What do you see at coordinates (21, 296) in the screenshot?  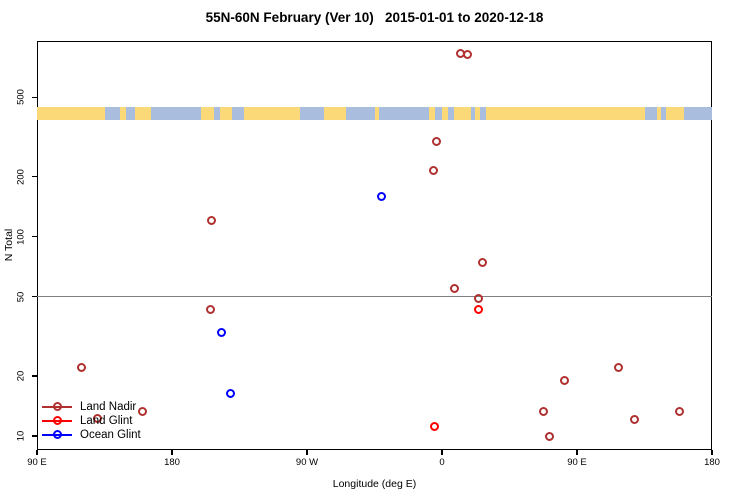 I see `y-tick-label: 50` at bounding box center [21, 296].